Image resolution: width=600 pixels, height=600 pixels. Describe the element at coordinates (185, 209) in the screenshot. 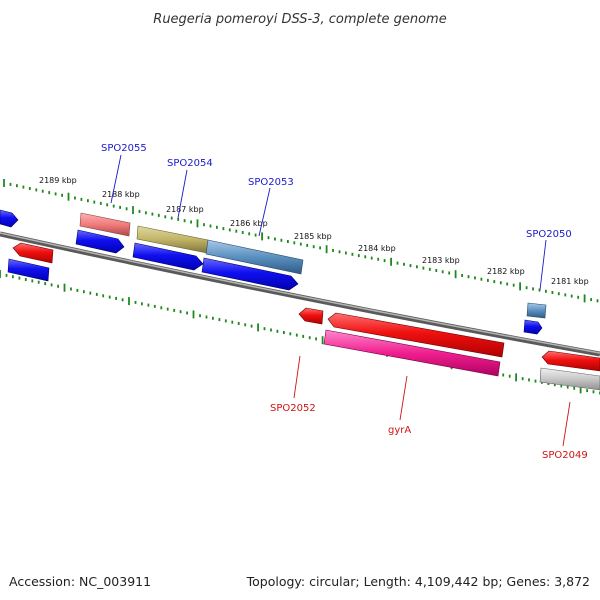

I see `kbp-label-2187: 2187 kbp` at that location.